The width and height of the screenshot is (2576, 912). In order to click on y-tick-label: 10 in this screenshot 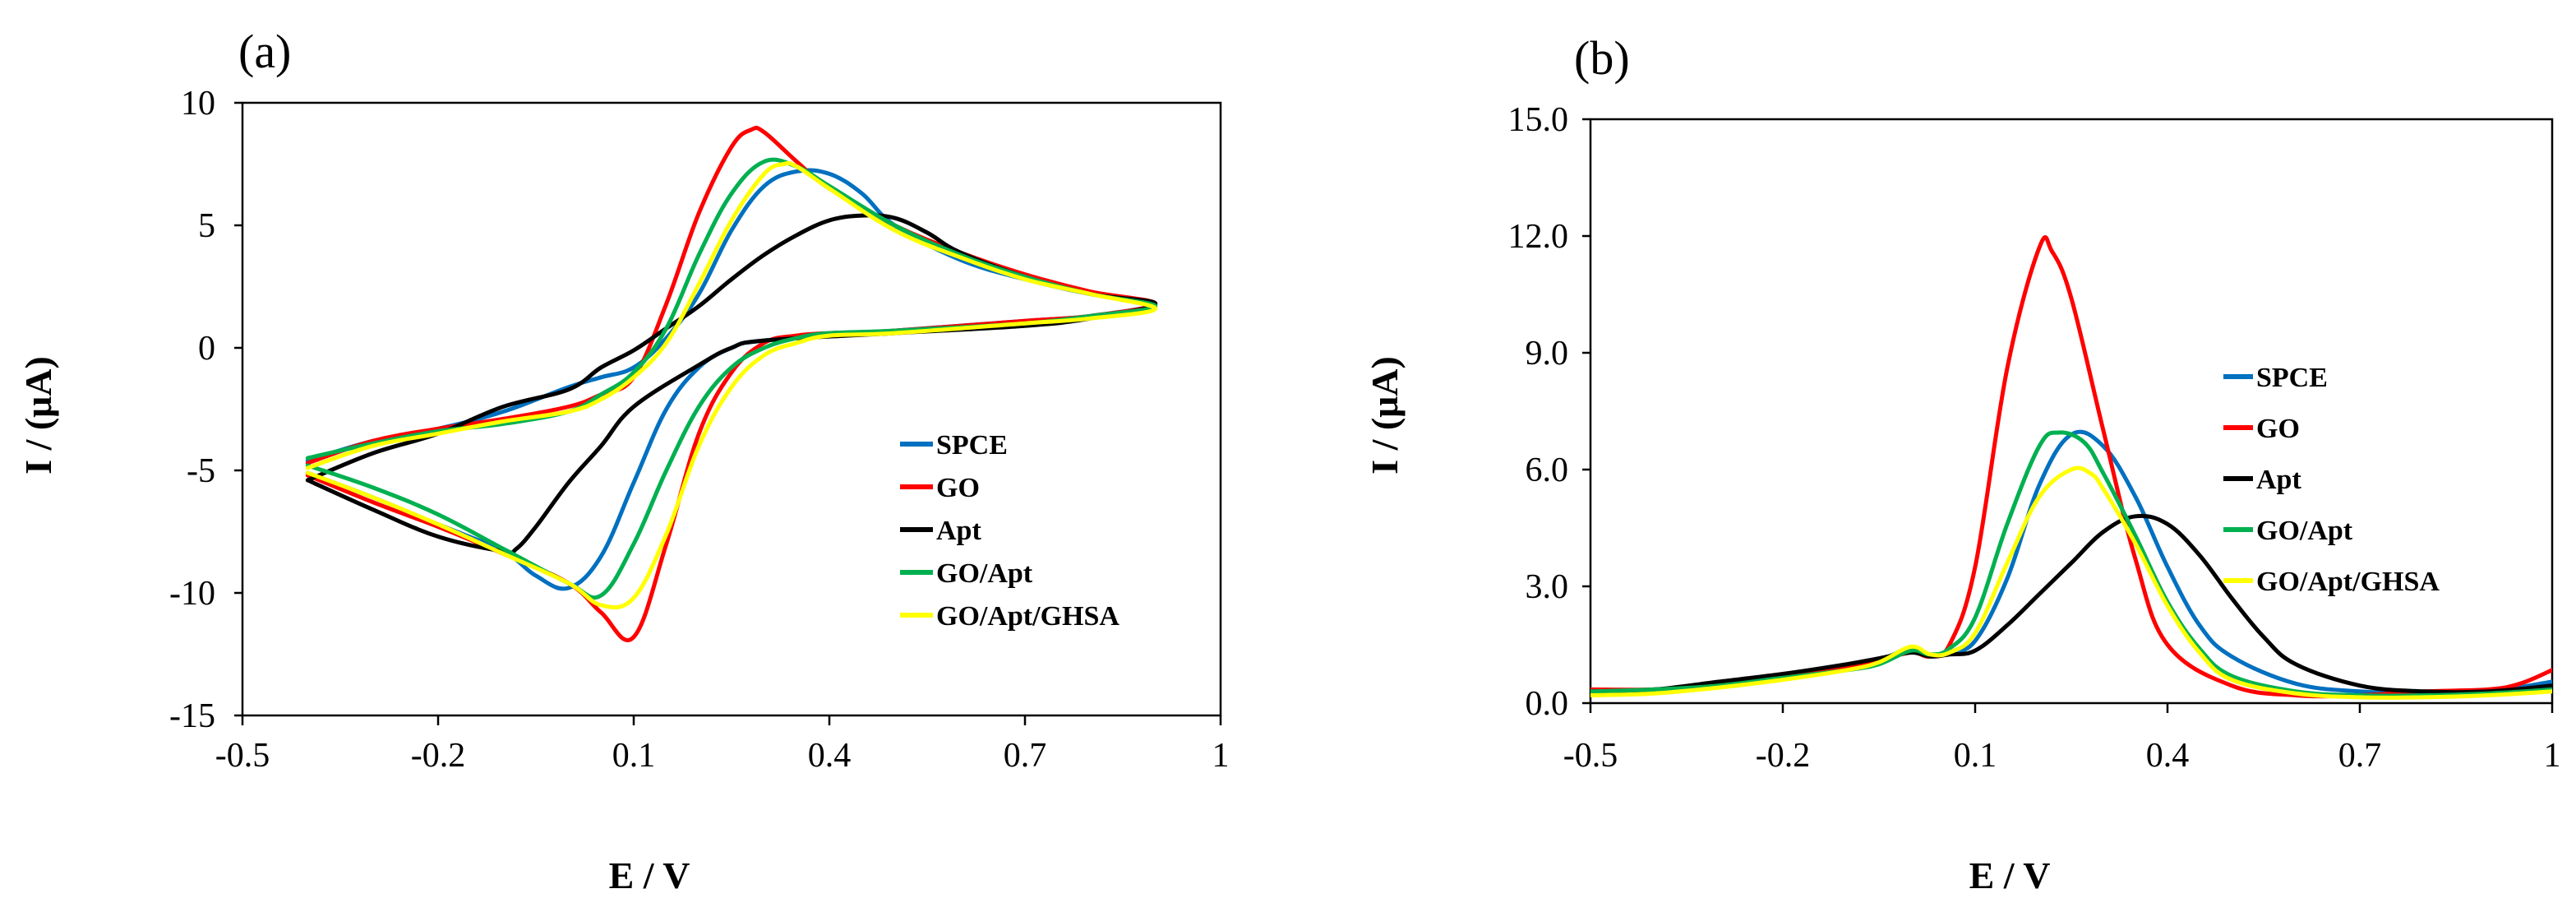, I will do `click(198, 104)`.